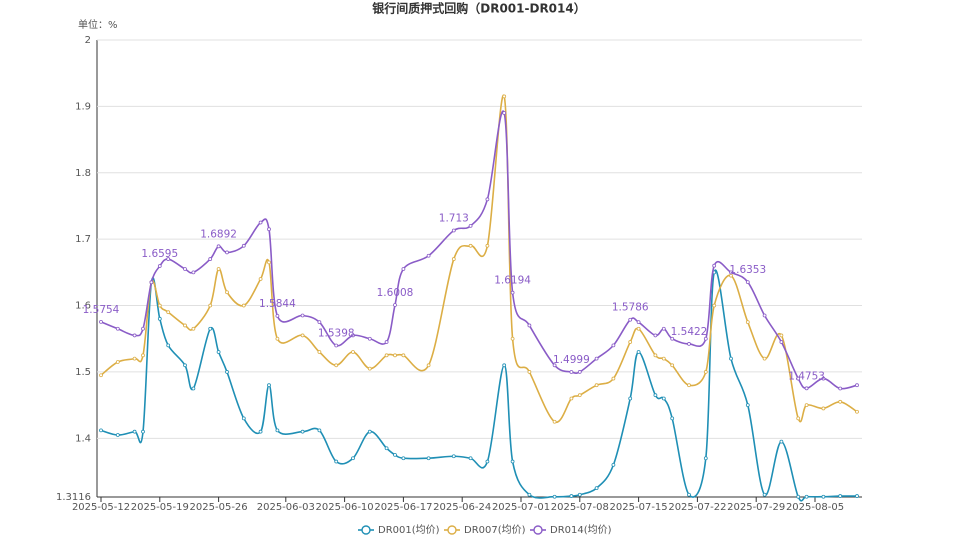  I want to click on data-label: 1.5844, so click(277, 304).